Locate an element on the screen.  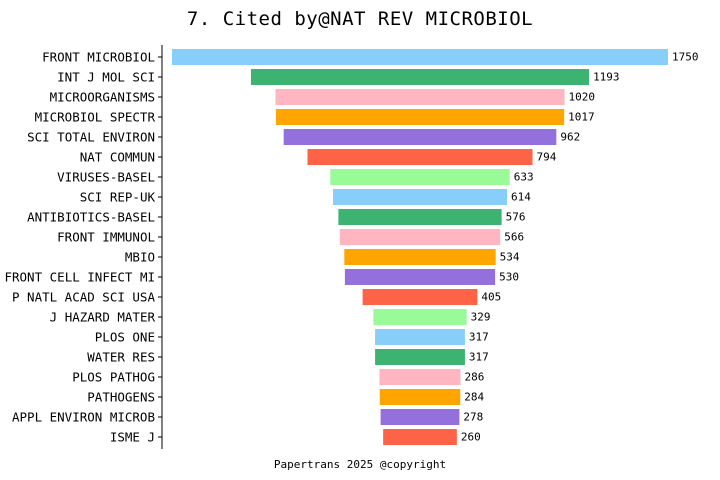
category-label: PLOS PATHOG is located at coordinates (113, 377).